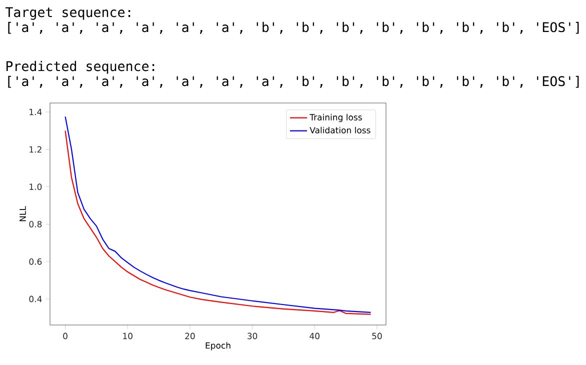  What do you see at coordinates (293, 82) in the screenshot?
I see `text: ['a', 'a', 'a', 'a', 'a', 'a', 'a', 'b', 'b', 'b', 'b', 'b', 'b', 'EOS']` at bounding box center [293, 82].